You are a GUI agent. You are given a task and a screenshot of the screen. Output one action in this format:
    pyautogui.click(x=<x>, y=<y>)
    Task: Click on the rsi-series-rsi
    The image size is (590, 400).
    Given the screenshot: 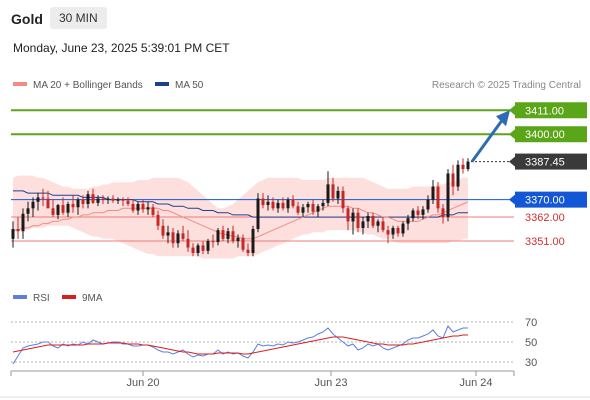 What is the action you would take?
    pyautogui.click(x=240, y=345)
    